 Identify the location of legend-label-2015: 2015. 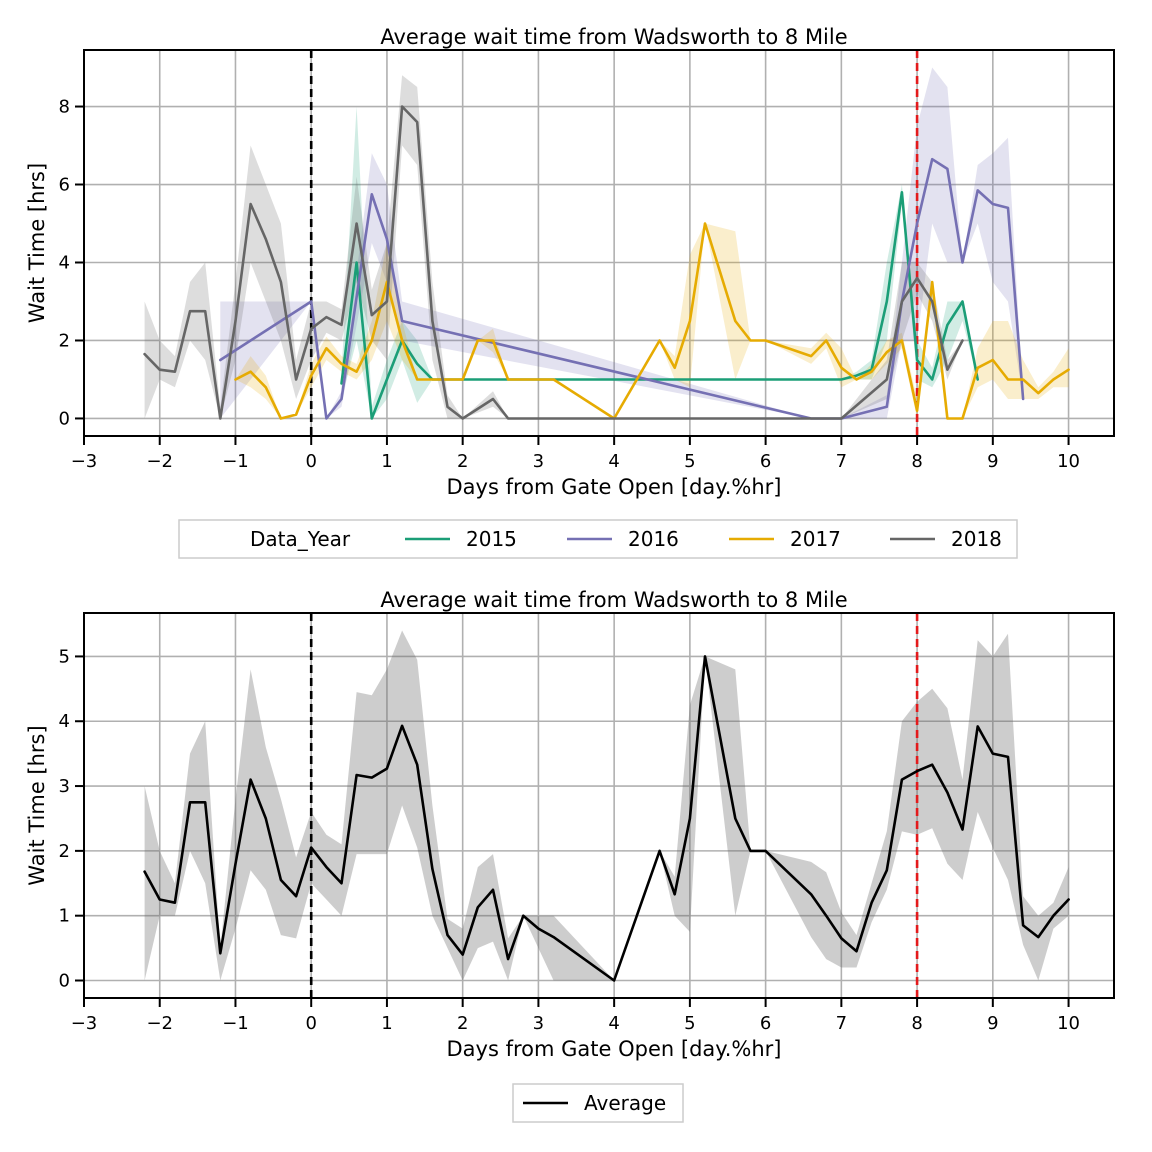
(491, 539).